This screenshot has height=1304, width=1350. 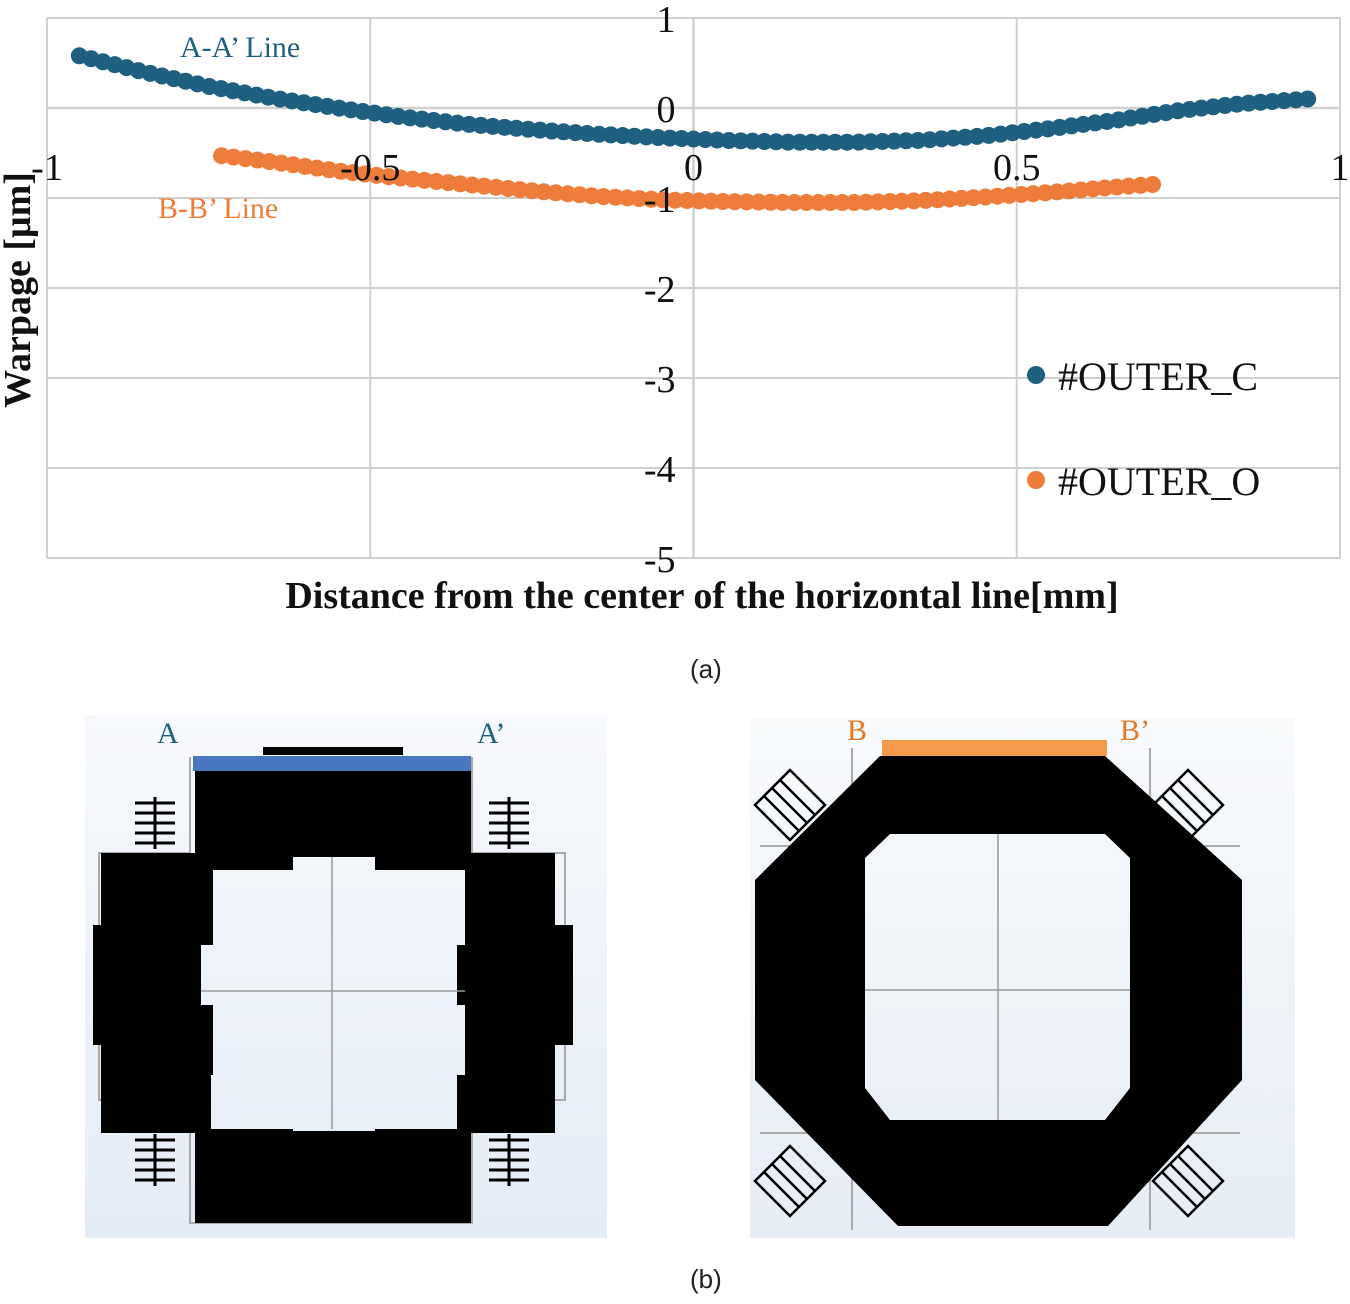 What do you see at coordinates (666, 20) in the screenshot?
I see `y-tick-label: 1` at bounding box center [666, 20].